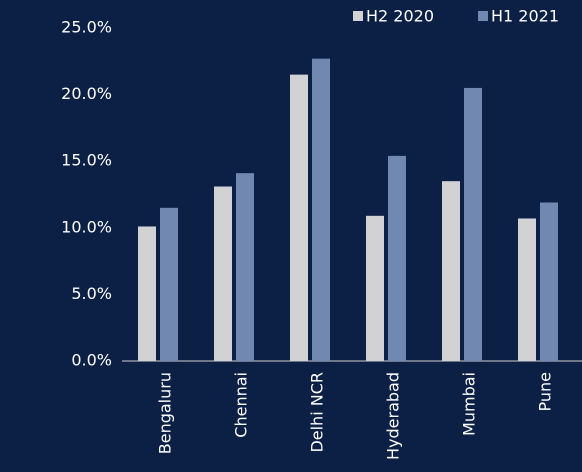 This screenshot has width=582, height=472. I want to click on x-tick-label: Chennai, so click(241, 405).